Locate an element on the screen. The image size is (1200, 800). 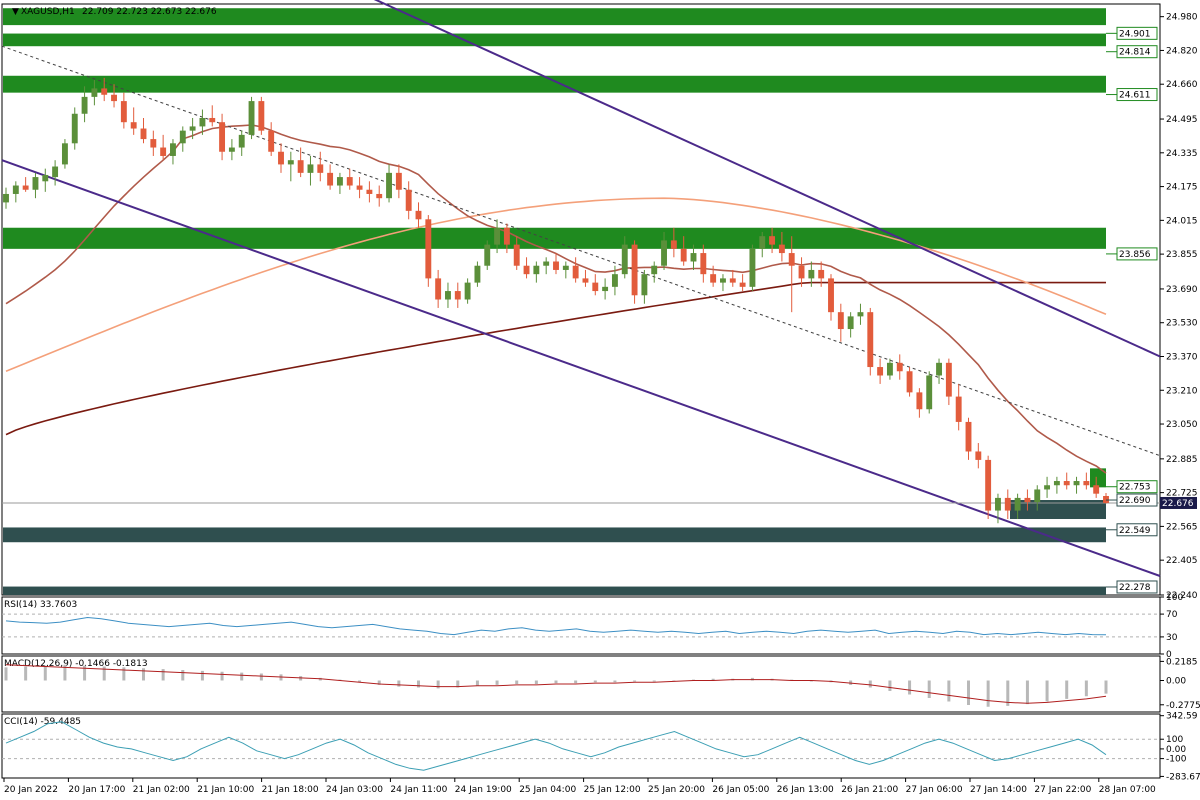
panel-y-tick-label: 70 is located at coordinates (1172, 615).